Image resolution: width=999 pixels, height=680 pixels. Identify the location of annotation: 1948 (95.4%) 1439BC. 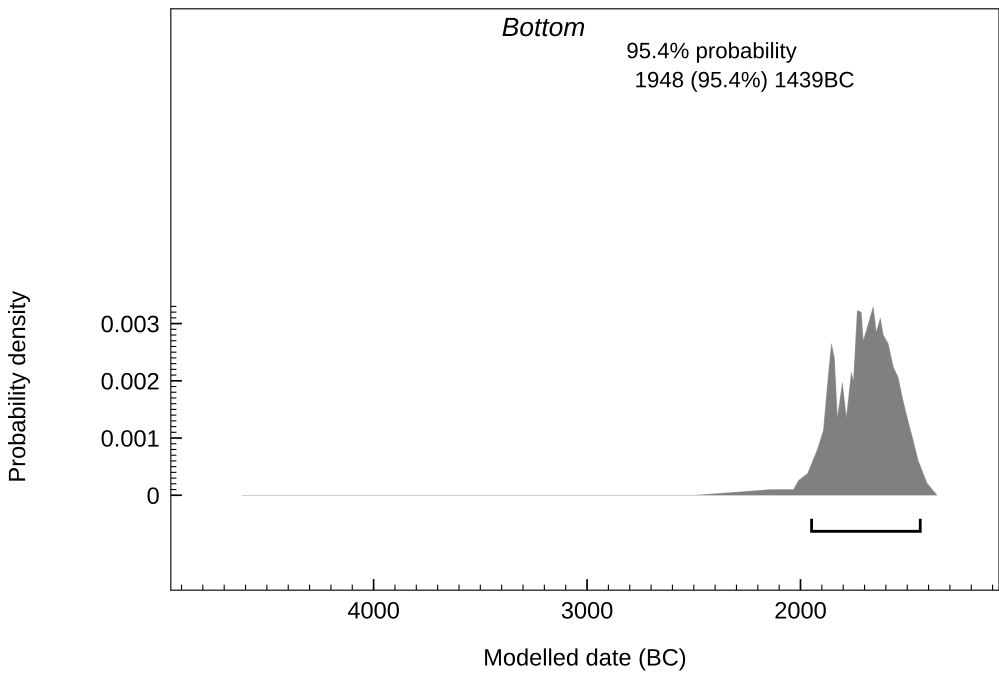
(745, 81).